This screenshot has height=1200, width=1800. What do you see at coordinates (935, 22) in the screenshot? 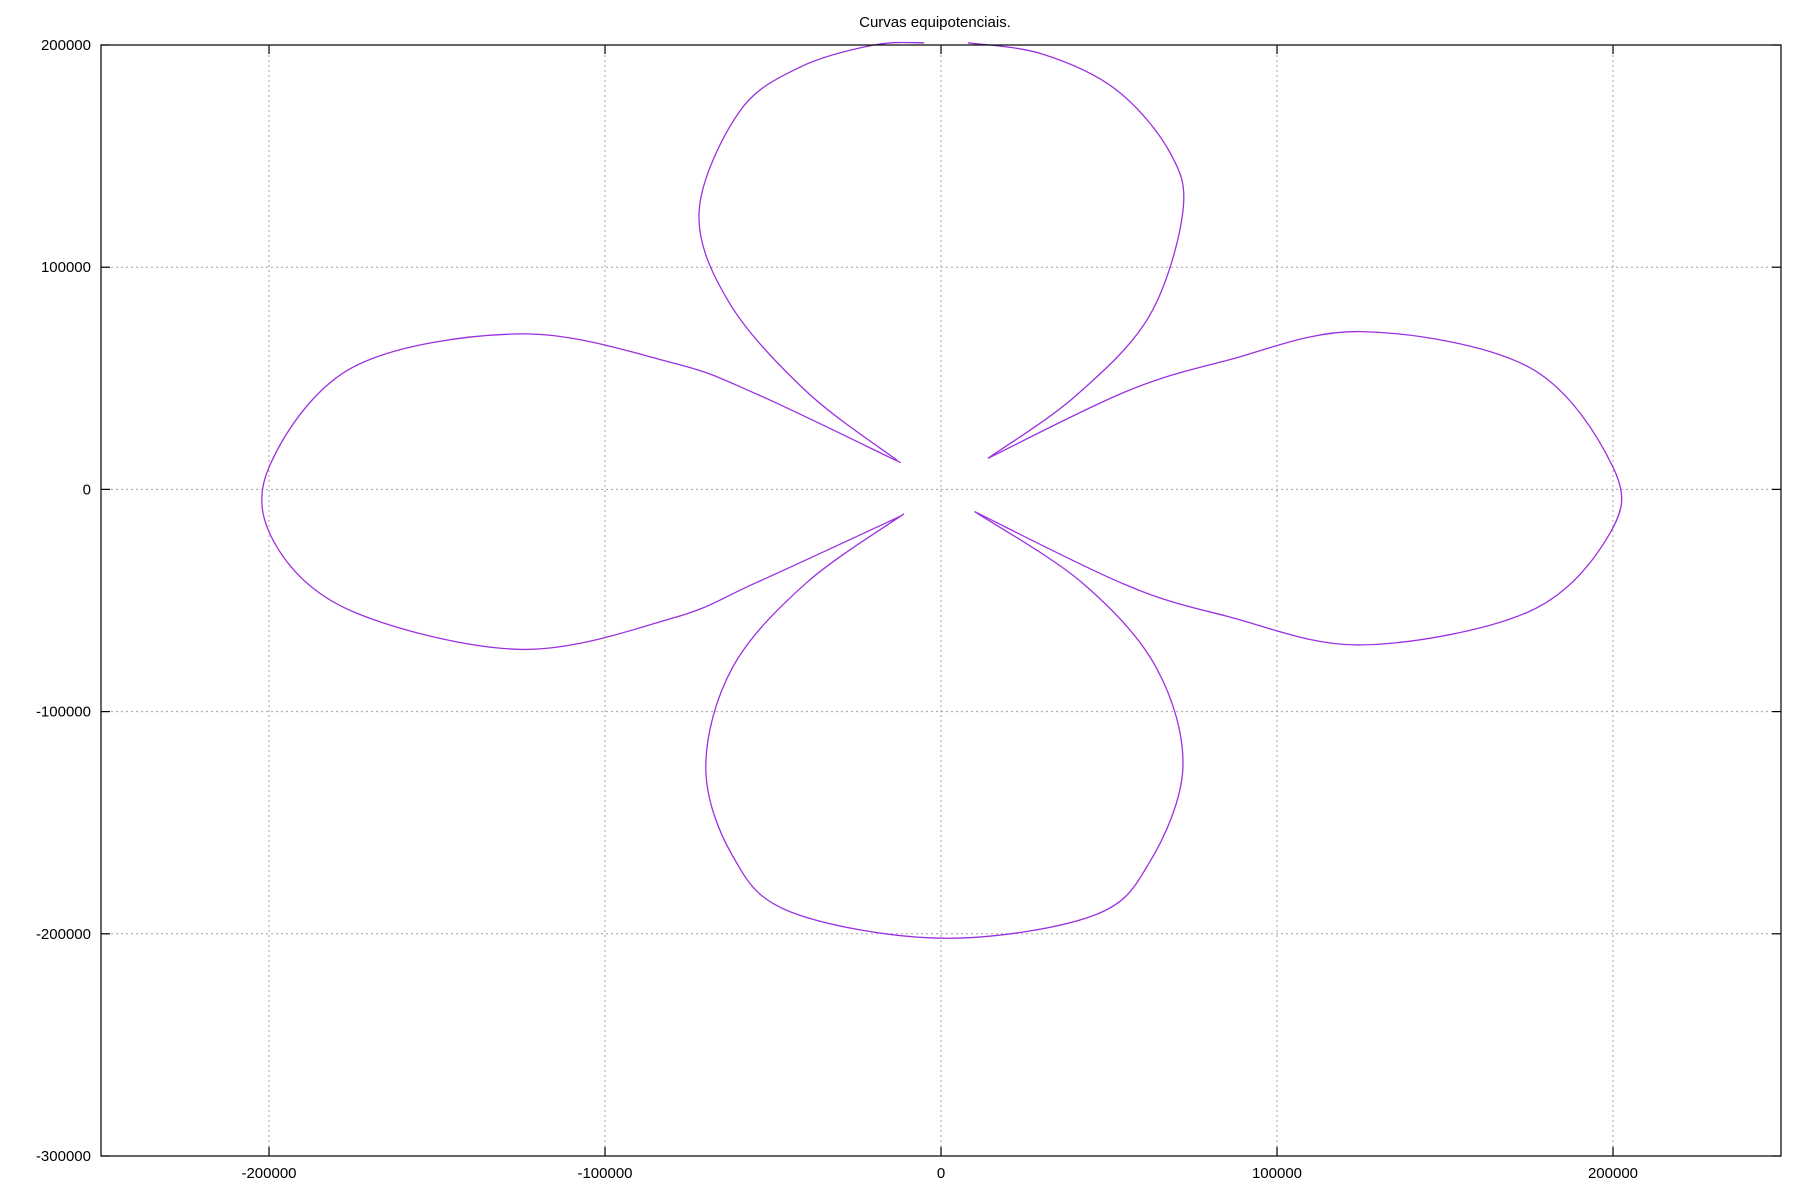
I see `chart-title: Curvas equipotenciais.` at bounding box center [935, 22].